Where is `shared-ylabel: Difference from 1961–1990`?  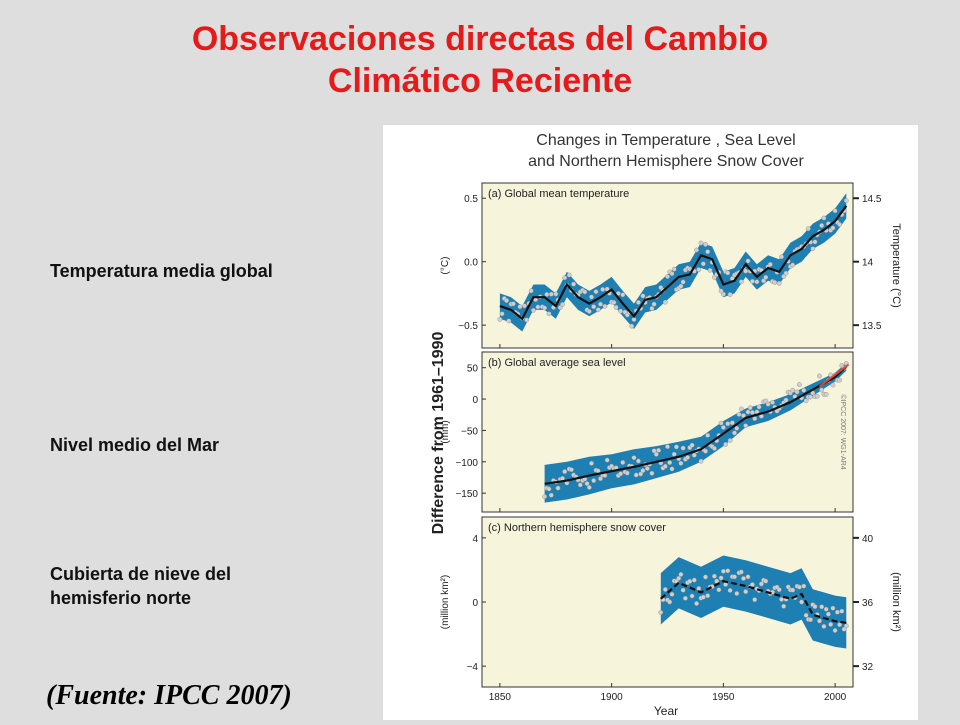
shared-ylabel: Difference from 1961–1990 is located at coordinates (438, 433).